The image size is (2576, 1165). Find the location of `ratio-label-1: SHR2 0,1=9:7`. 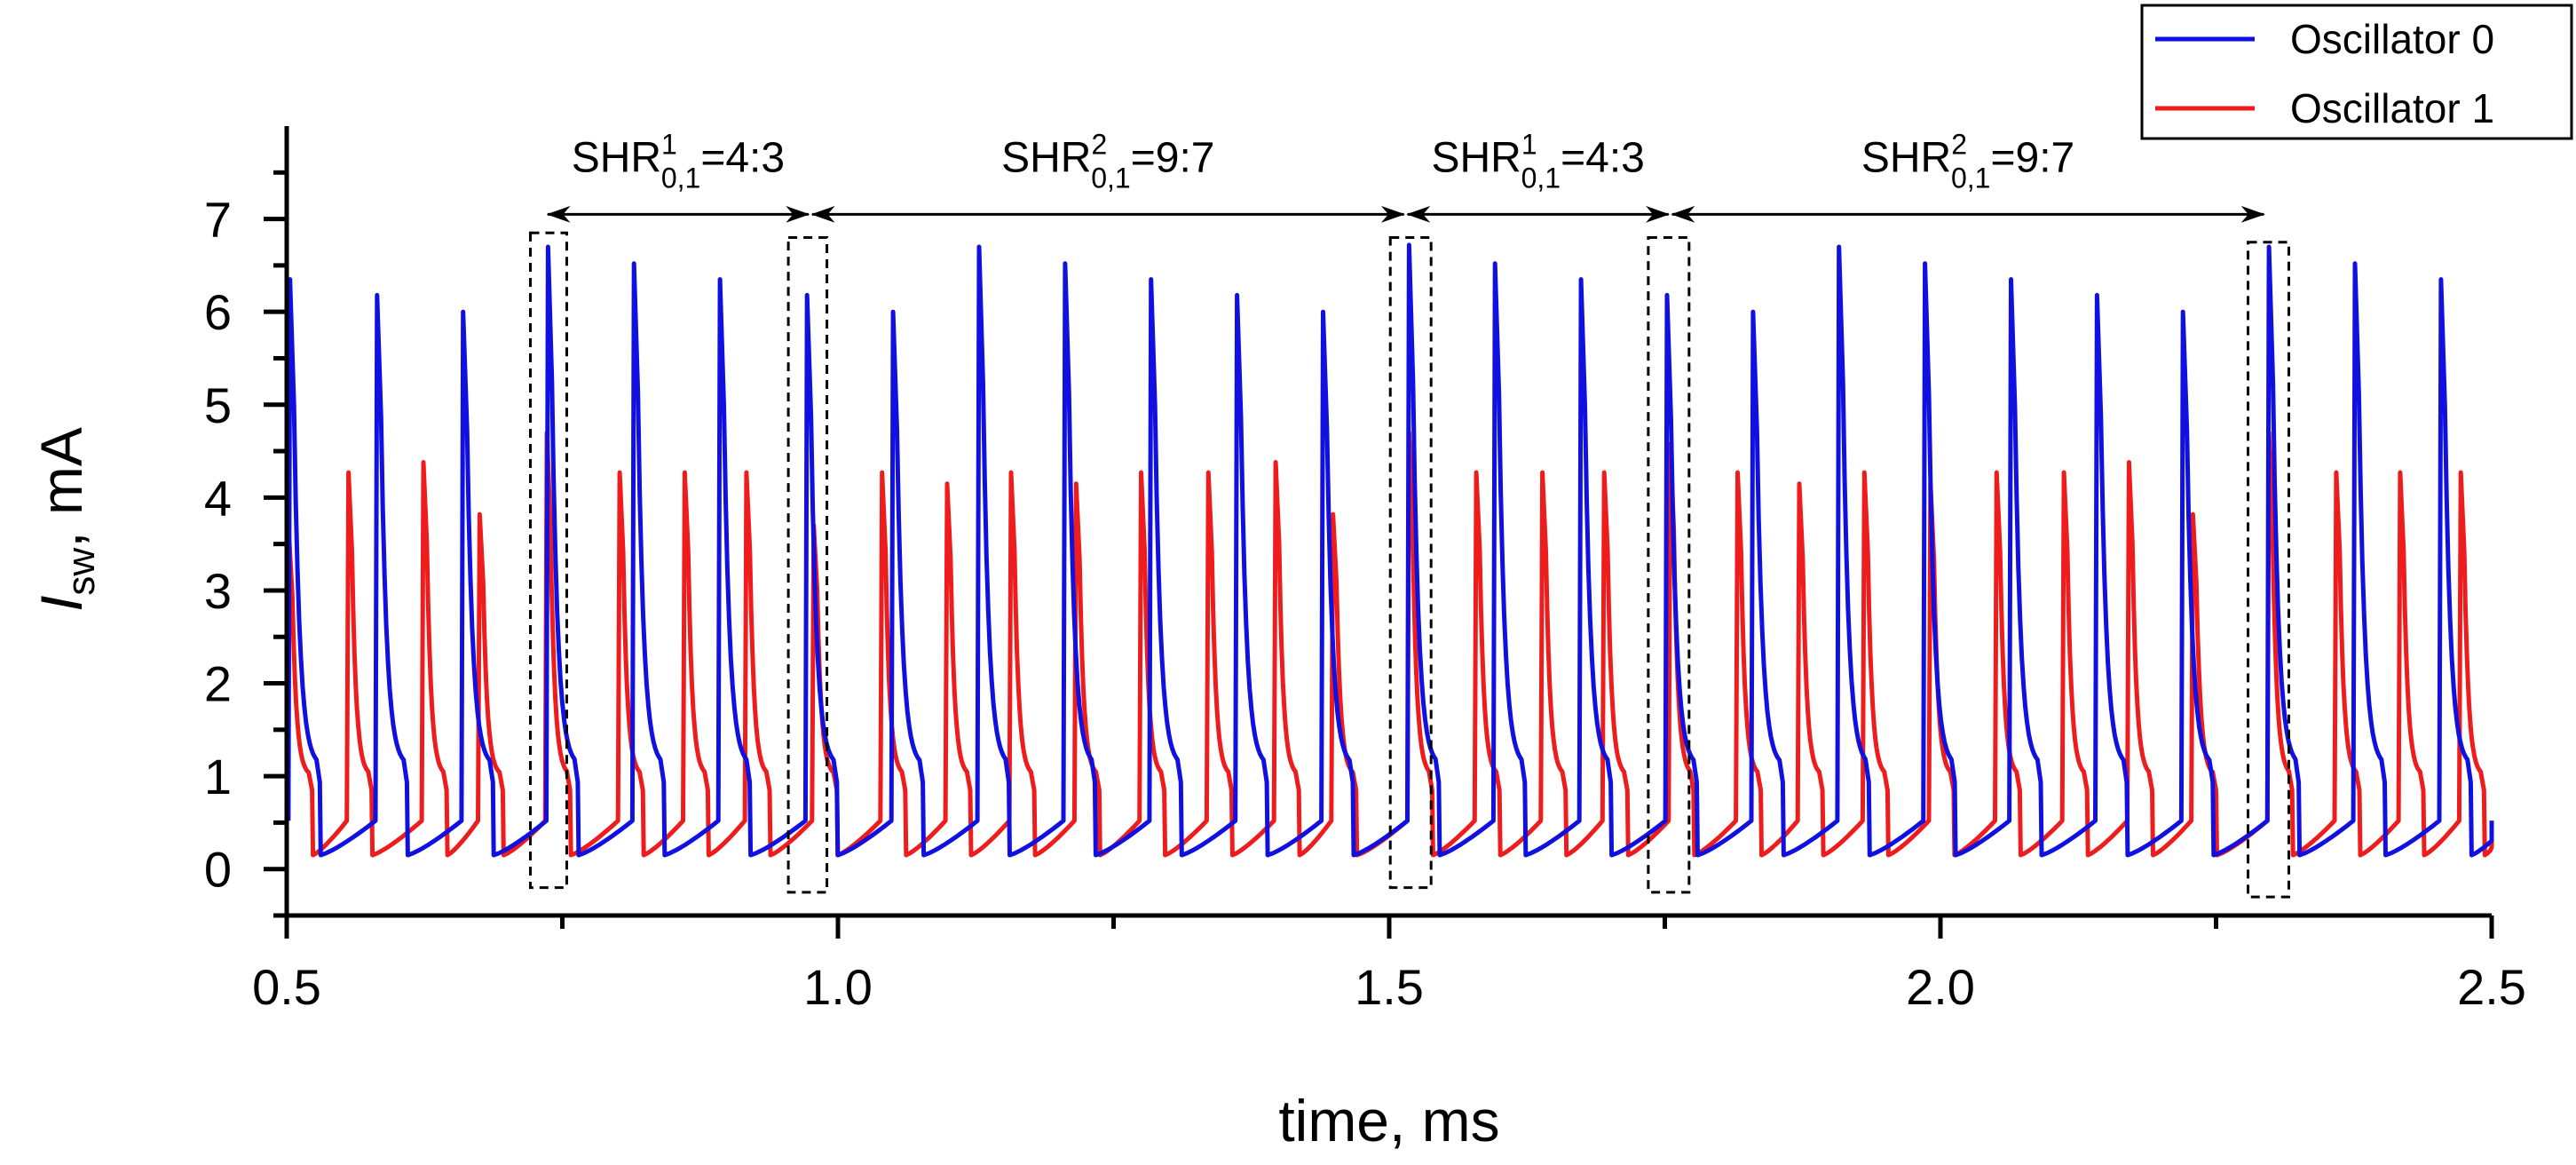

ratio-label-1: SHR2 0,1=9:7 is located at coordinates (1107, 161).